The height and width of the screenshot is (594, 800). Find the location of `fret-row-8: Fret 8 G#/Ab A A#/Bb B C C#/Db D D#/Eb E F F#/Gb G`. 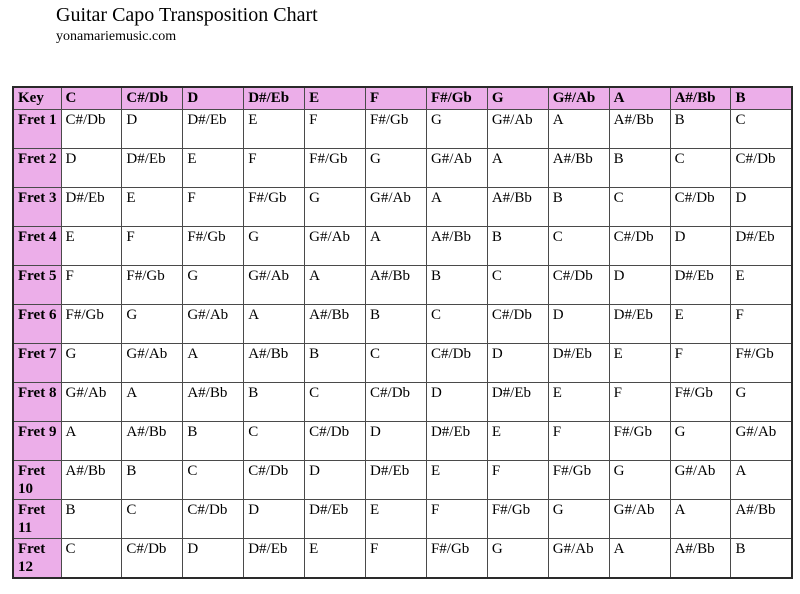

fret-row-8: Fret 8 G#/Ab A A#/Bb B C C#/Db D D#/Eb E F F#/Gb G is located at coordinates (402, 401).